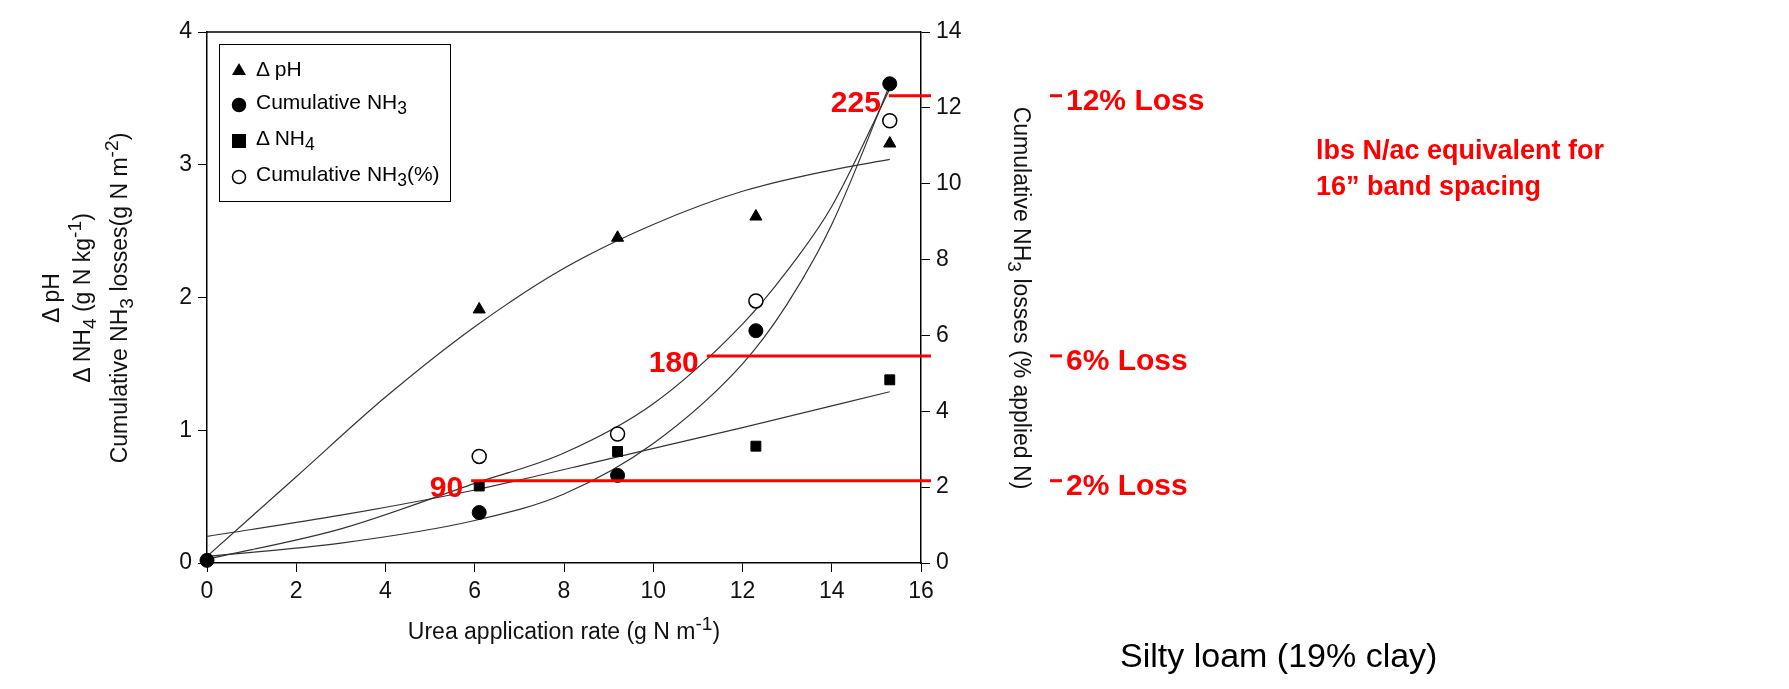 The image size is (1789, 689). I want to click on annotation: 225, so click(855, 101).